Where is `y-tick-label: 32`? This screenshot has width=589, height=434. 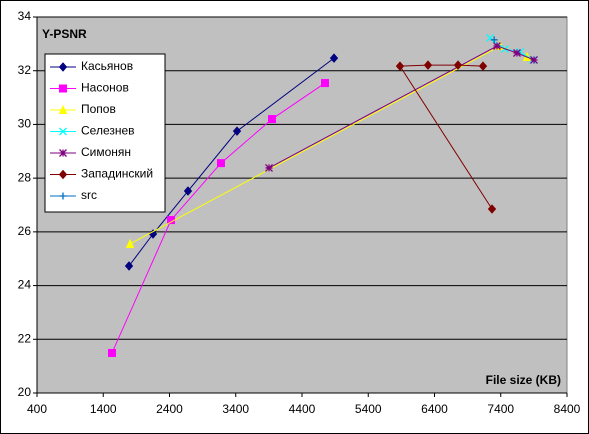
y-tick-label: 32 is located at coordinates (25, 70).